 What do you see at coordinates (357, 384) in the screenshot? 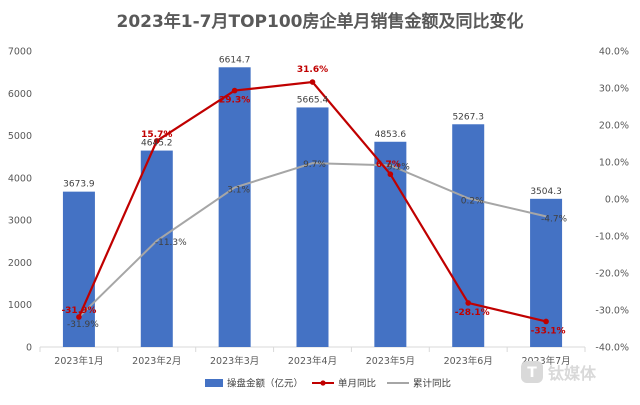
I see `legend-label: 单月同比` at bounding box center [357, 384].